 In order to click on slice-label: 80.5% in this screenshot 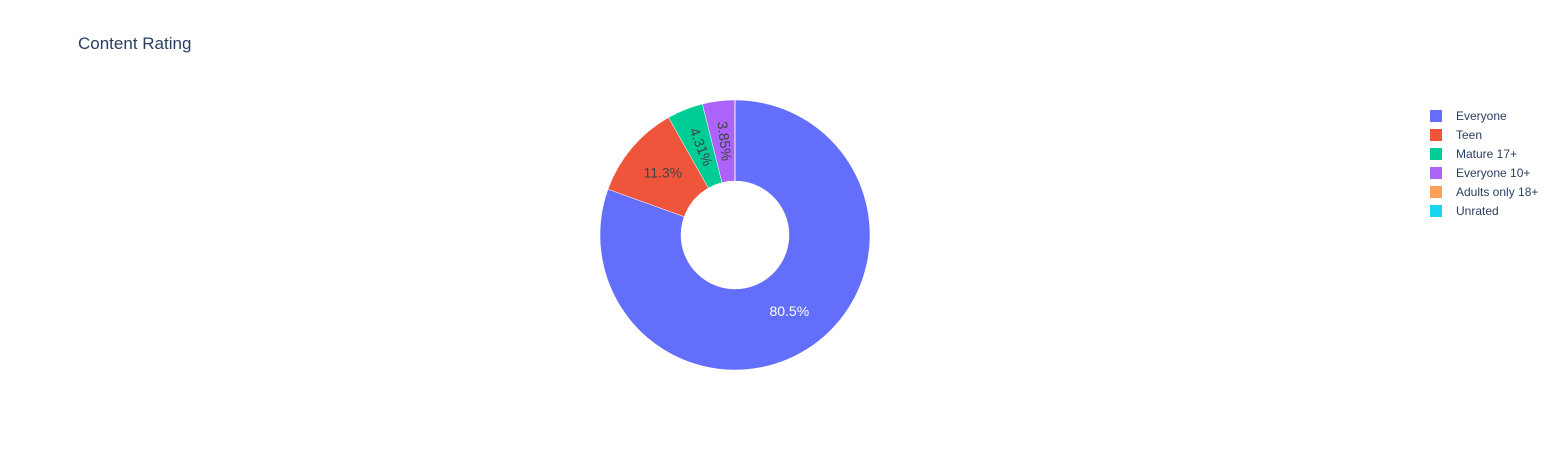, I will do `click(789, 311)`.